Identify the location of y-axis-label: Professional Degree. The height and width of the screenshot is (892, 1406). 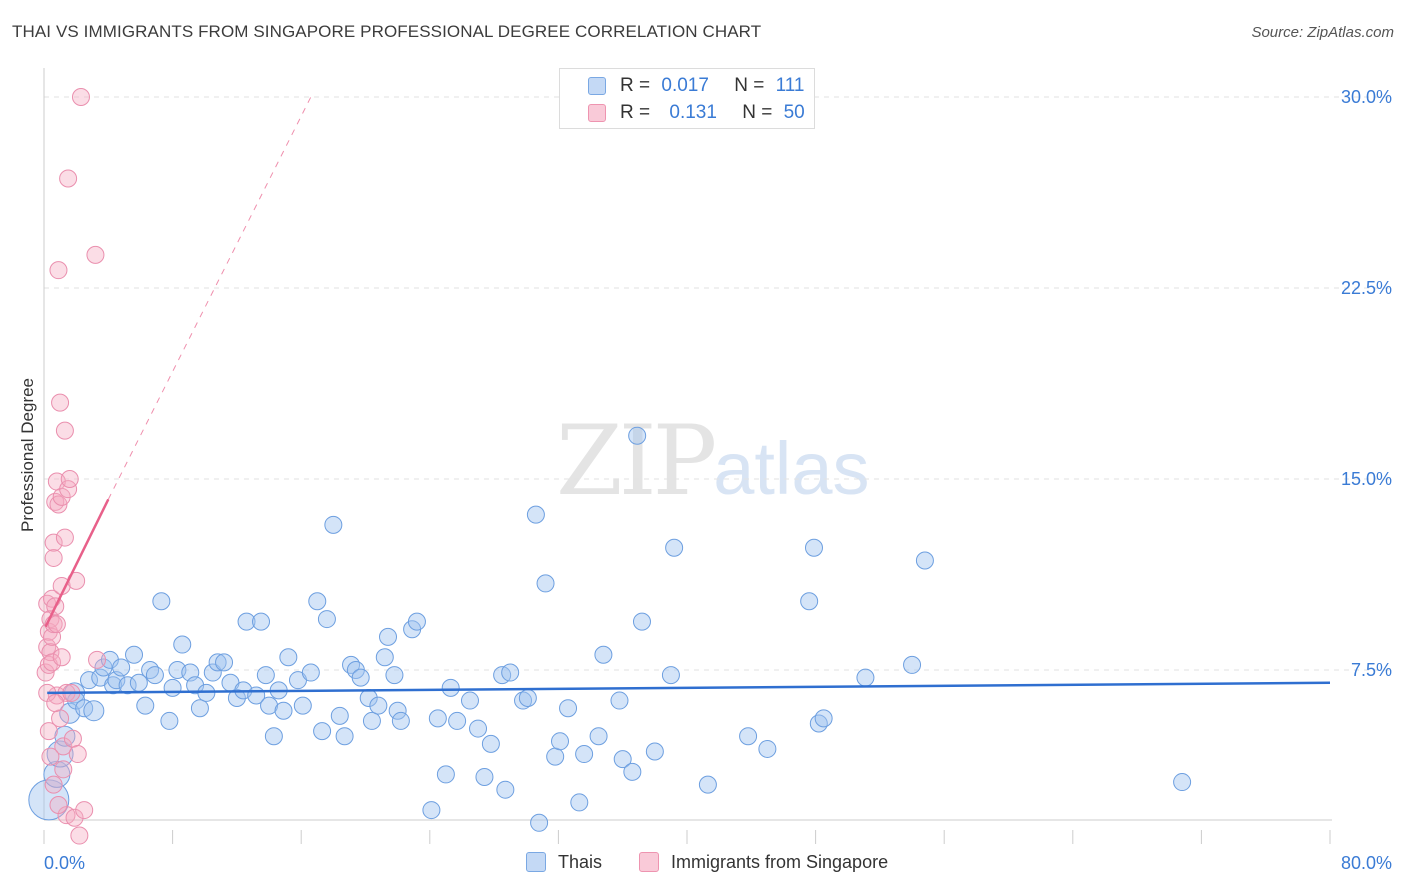
(27, 455).